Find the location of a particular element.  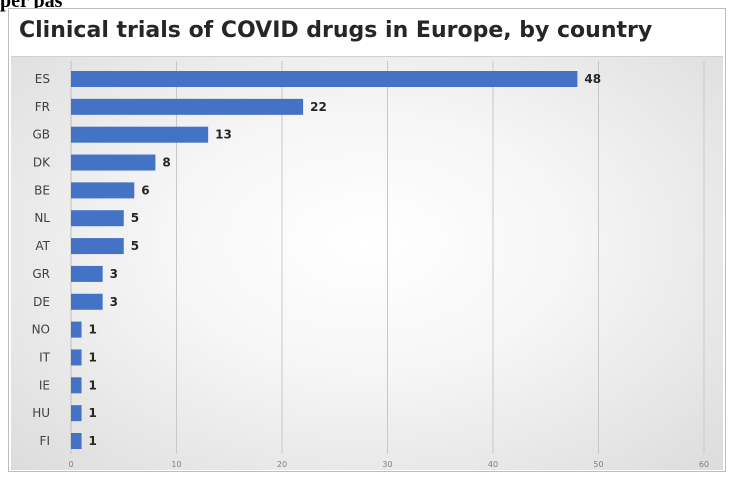

bar-ES is located at coordinates (324, 79).